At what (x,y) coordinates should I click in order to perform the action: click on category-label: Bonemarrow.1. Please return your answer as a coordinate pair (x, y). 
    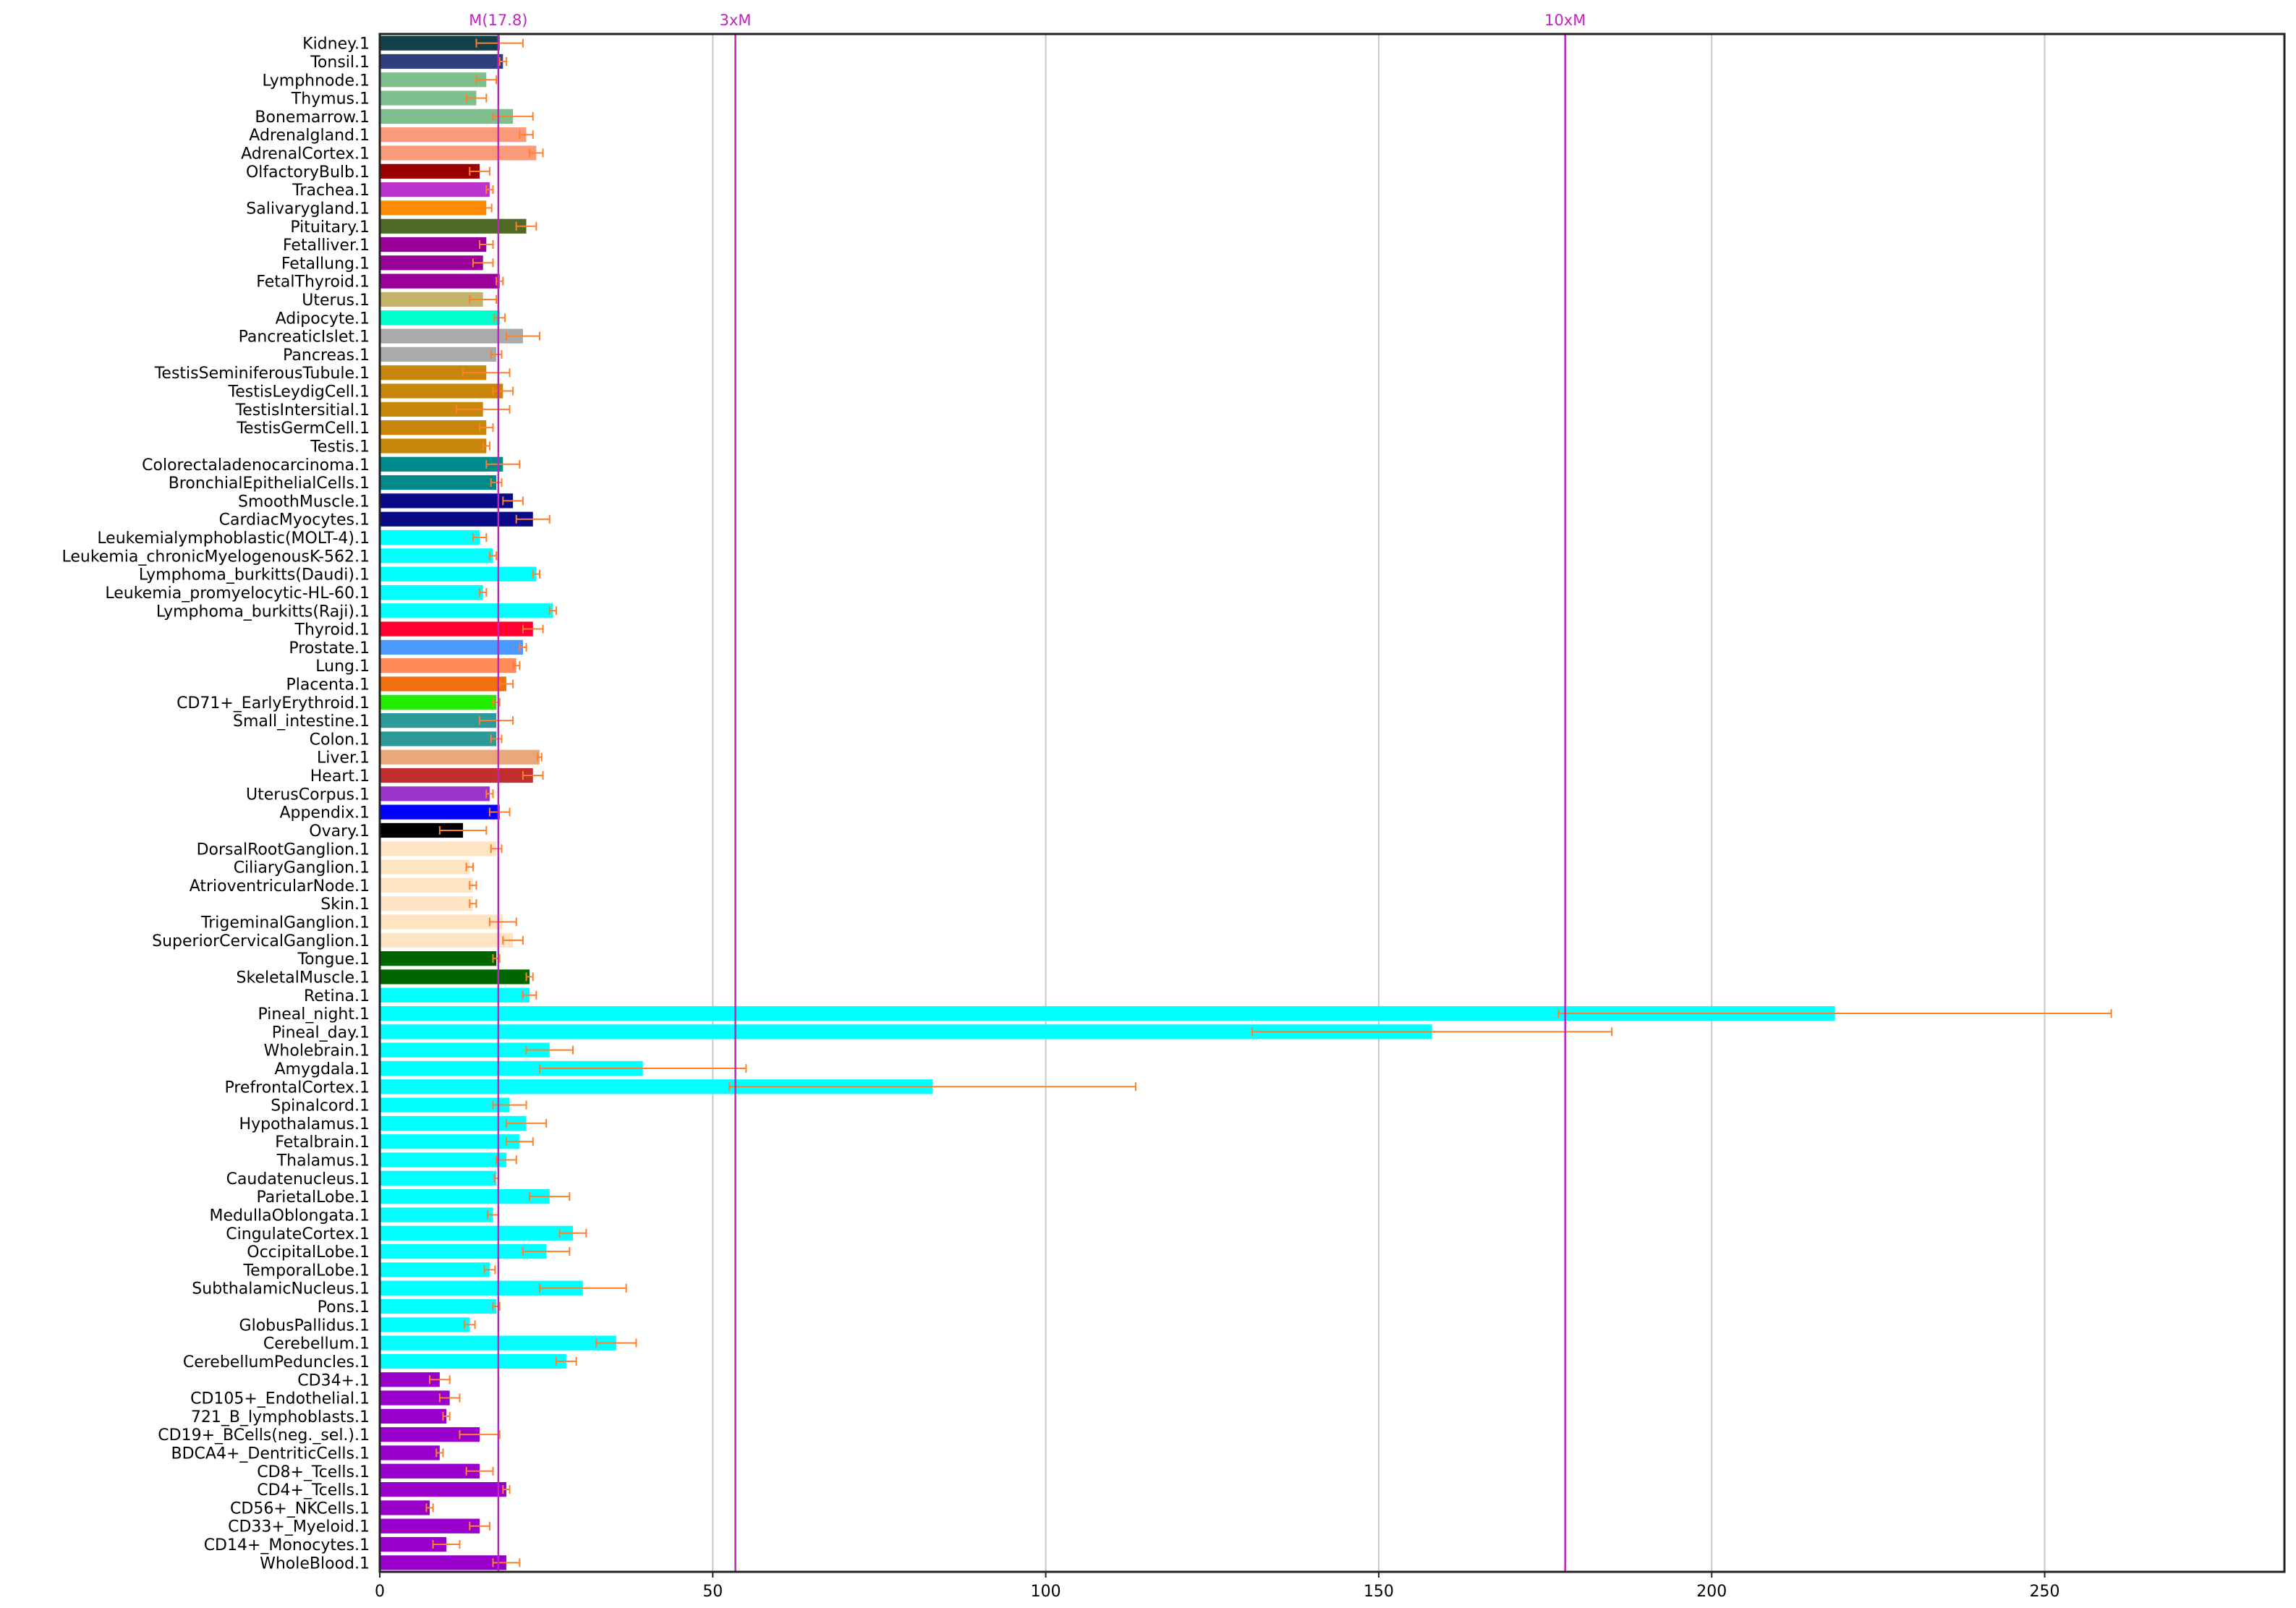
    Looking at the image, I should click on (312, 118).